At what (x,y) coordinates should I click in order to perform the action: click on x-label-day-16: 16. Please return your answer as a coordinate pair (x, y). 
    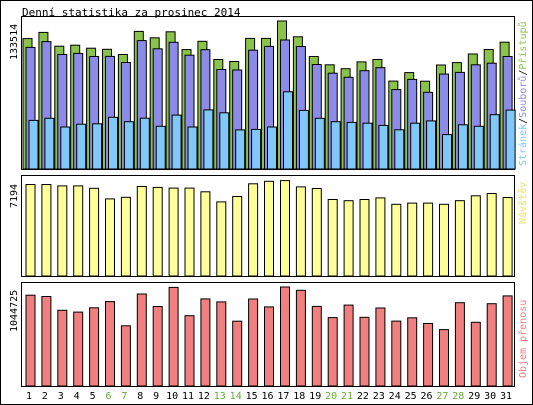
    Looking at the image, I should click on (267, 396).